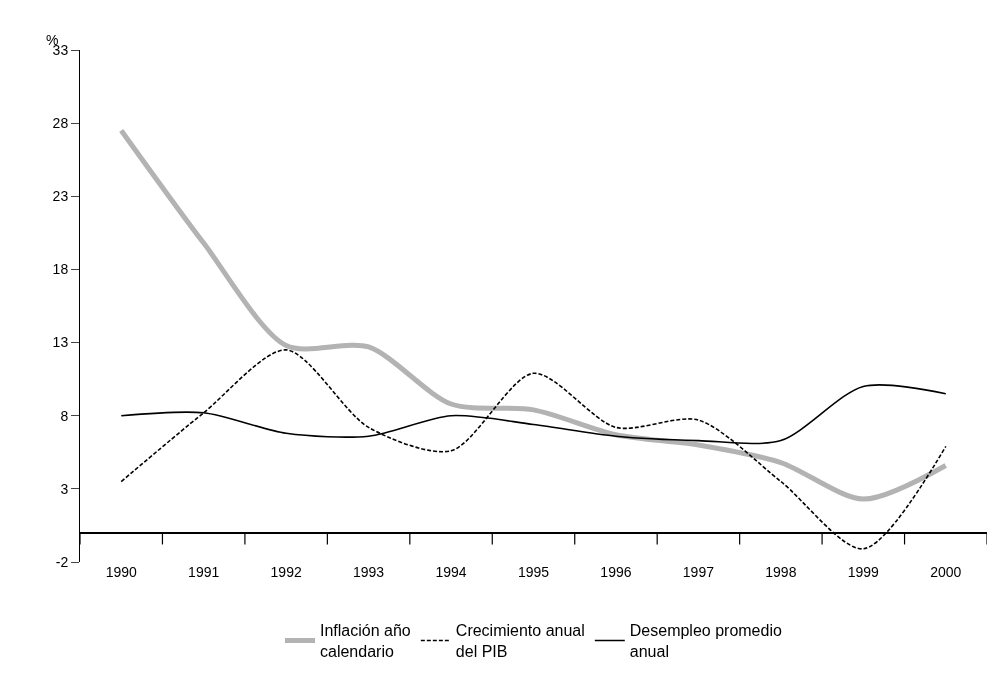 This screenshot has height=680, width=1007. What do you see at coordinates (698, 572) in the screenshot?
I see `x-tick-label: 1997` at bounding box center [698, 572].